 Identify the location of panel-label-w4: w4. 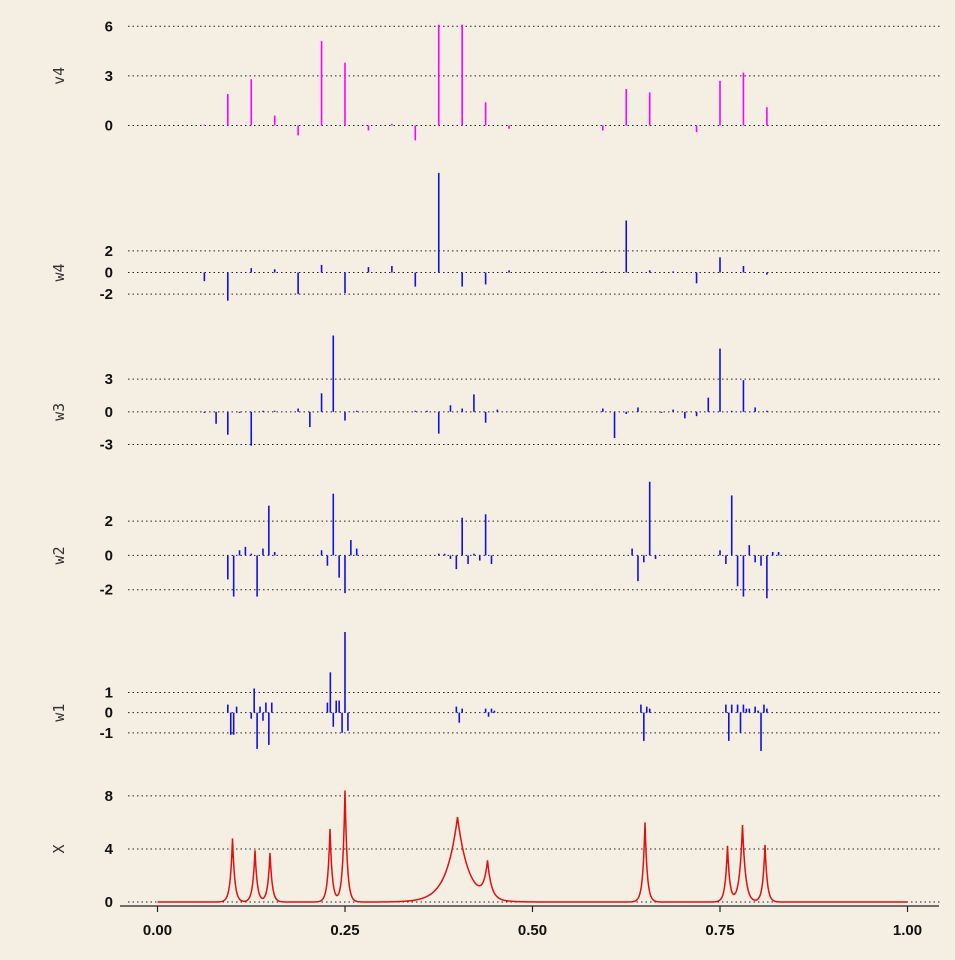
(59, 272).